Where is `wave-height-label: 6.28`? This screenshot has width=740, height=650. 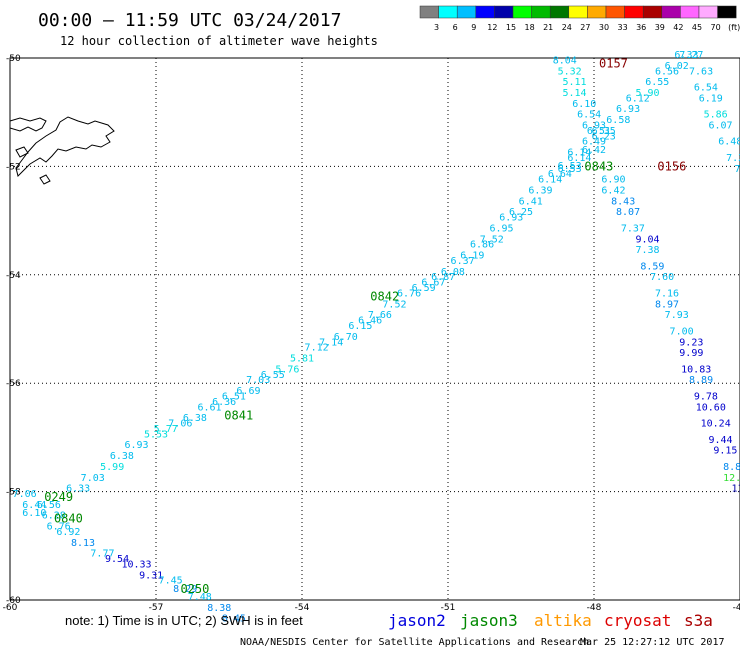
wave-height-label: 6.28 is located at coordinates (54, 516).